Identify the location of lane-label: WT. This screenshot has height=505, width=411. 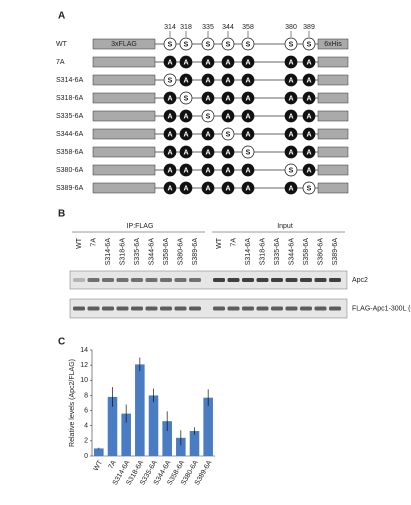
(79, 243).